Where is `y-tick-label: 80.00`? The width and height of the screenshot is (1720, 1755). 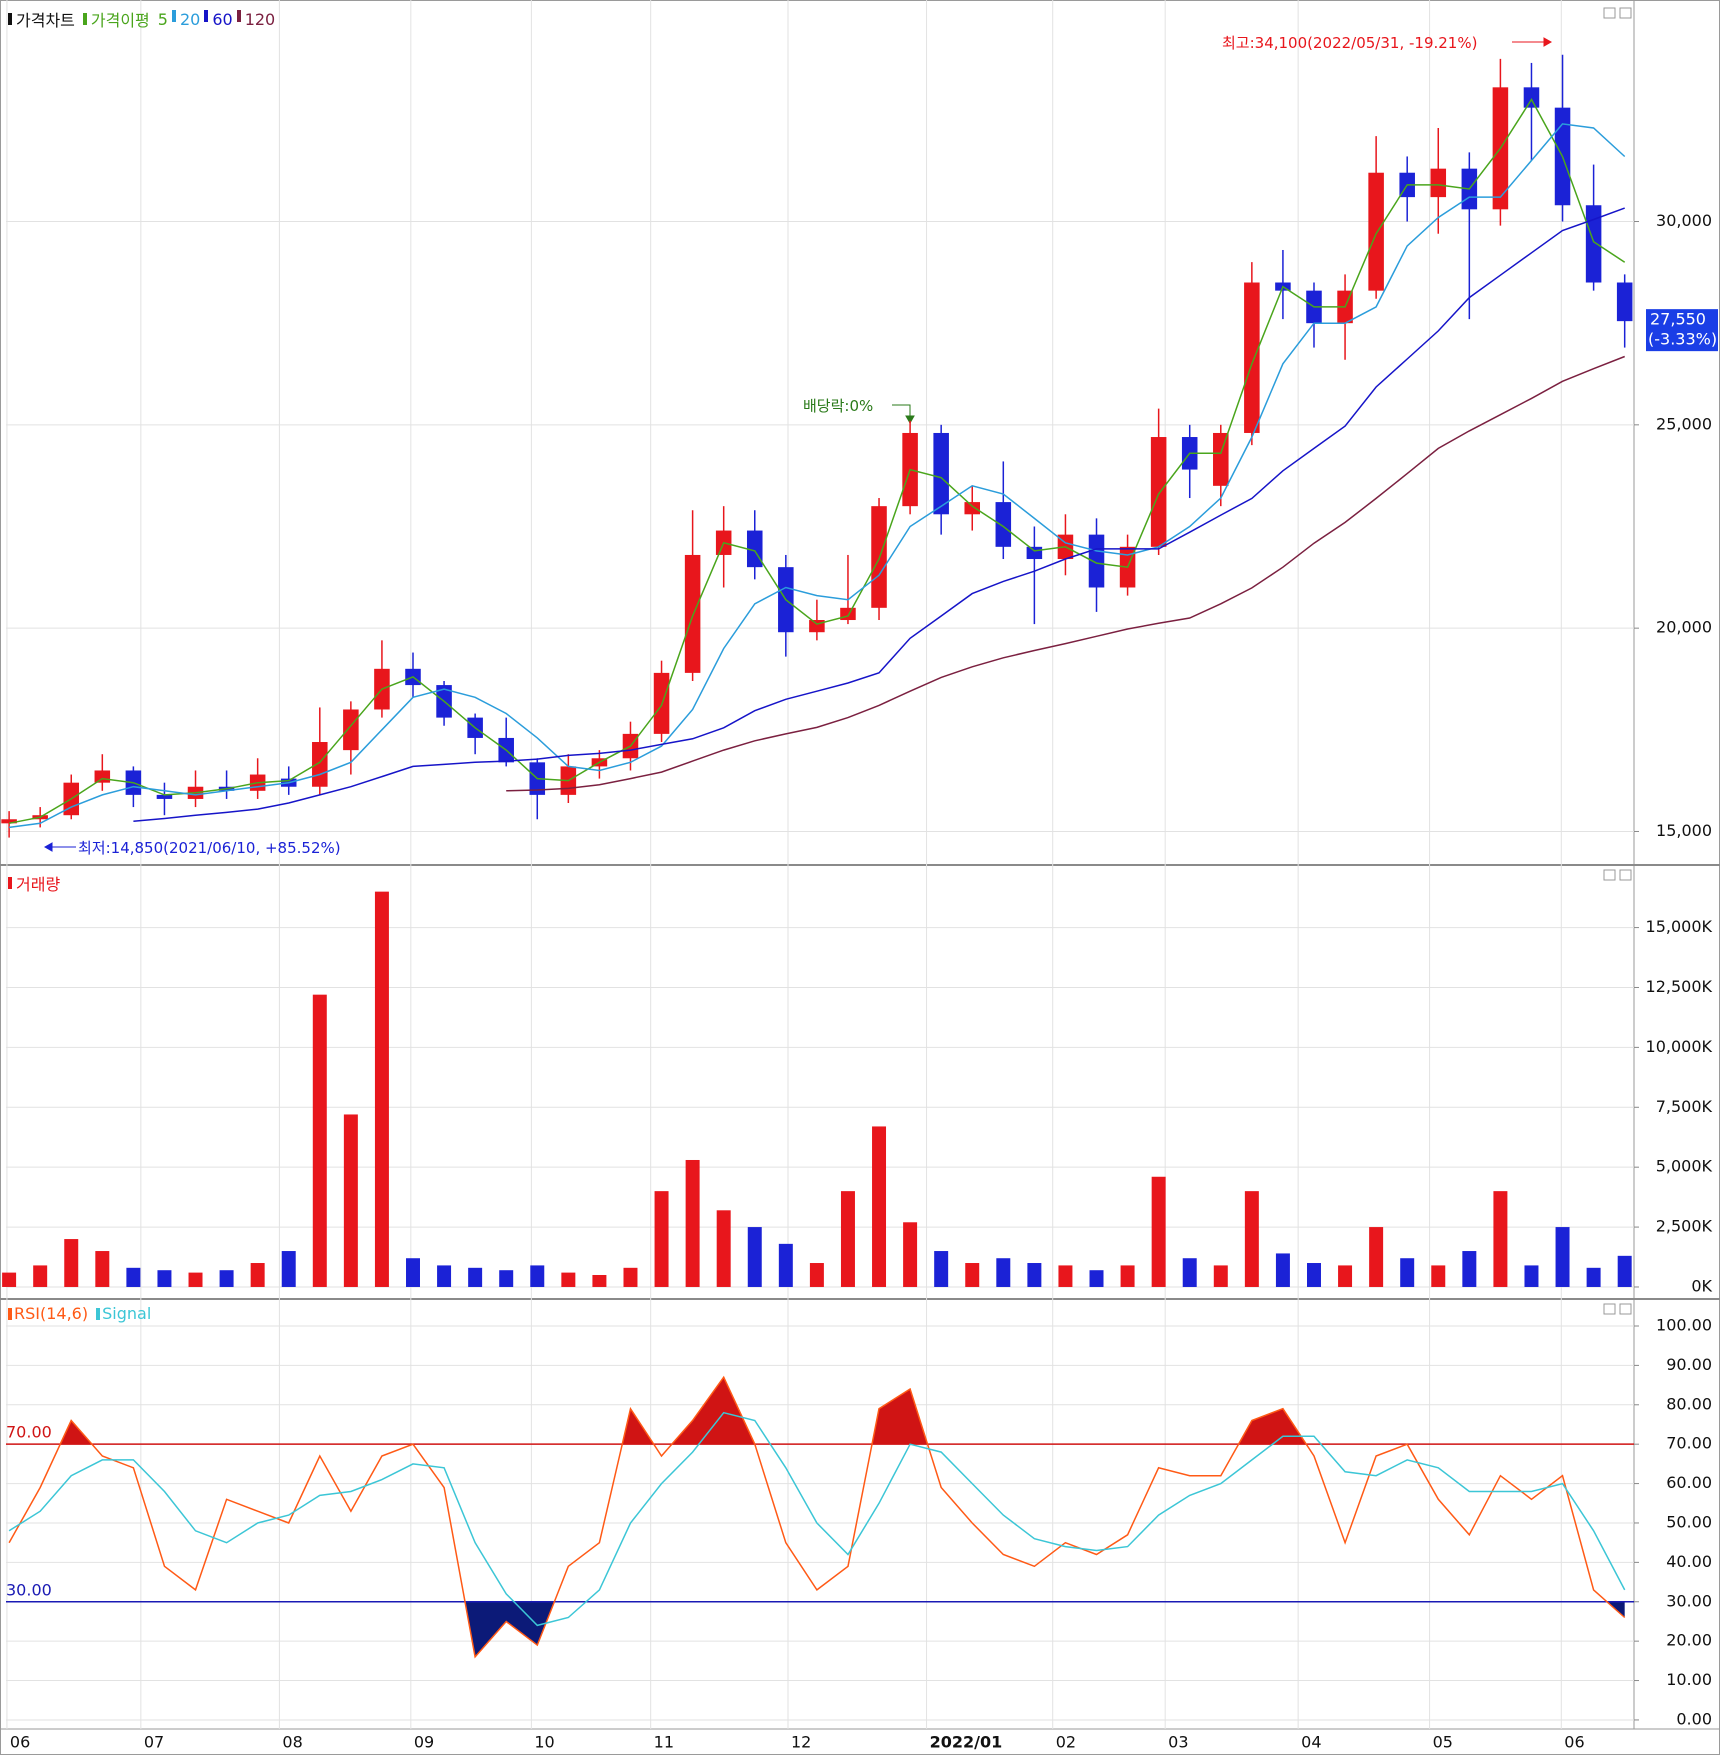
y-tick-label: 80.00 is located at coordinates (1689, 1403).